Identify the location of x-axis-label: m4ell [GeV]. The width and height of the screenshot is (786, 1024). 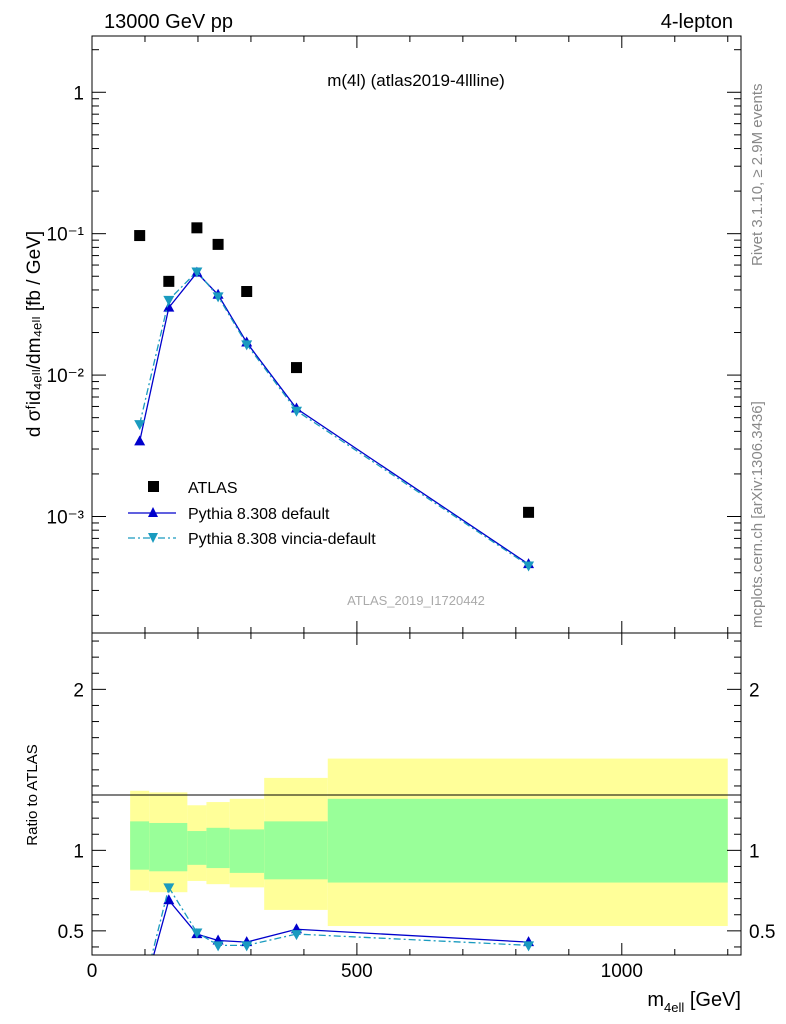
(694, 1002).